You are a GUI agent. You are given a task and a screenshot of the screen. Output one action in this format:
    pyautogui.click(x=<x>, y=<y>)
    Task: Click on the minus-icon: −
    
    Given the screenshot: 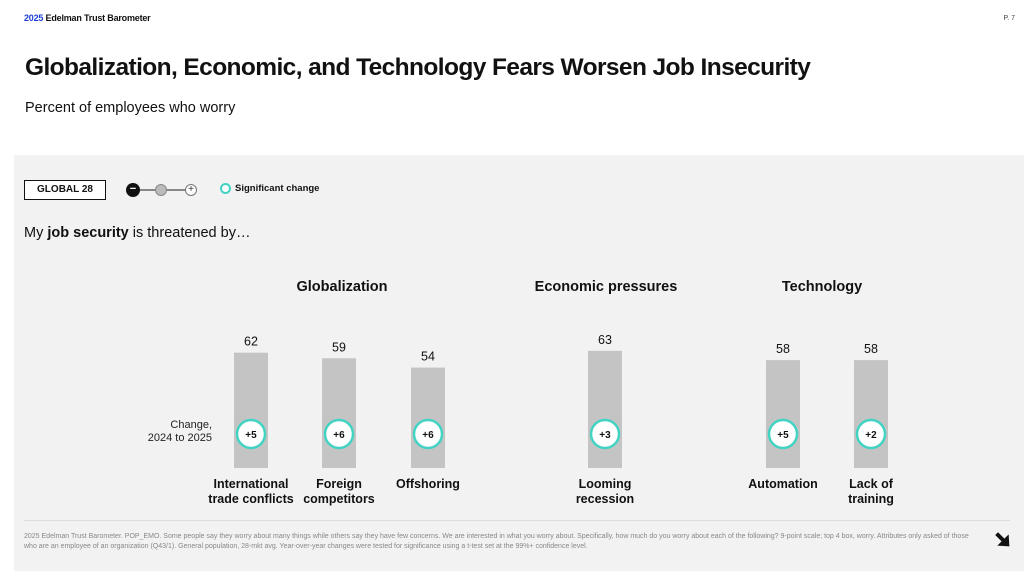 What is the action you would take?
    pyautogui.click(x=133, y=190)
    